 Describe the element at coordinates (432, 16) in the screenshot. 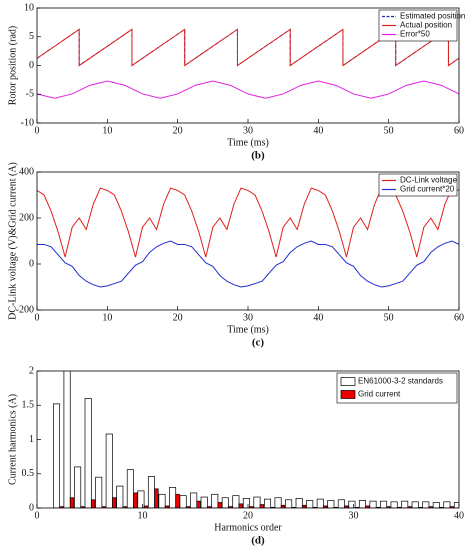

I see `legend-label: Estimated position` at that location.